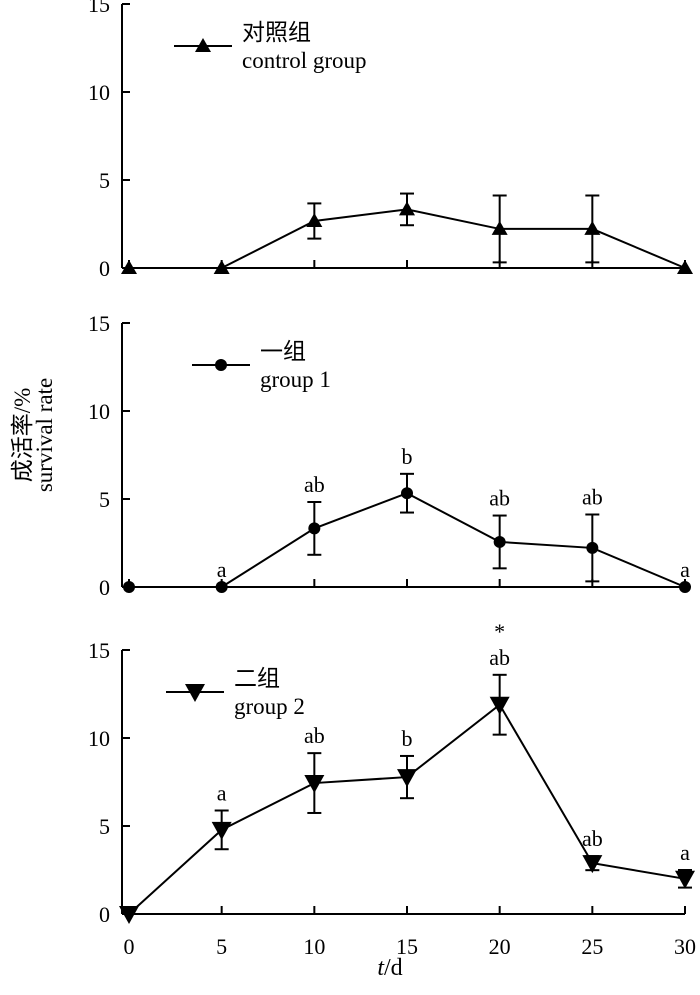 The width and height of the screenshot is (700, 995). Describe the element at coordinates (685, 946) in the screenshot. I see `x-tick-label: 30` at that location.